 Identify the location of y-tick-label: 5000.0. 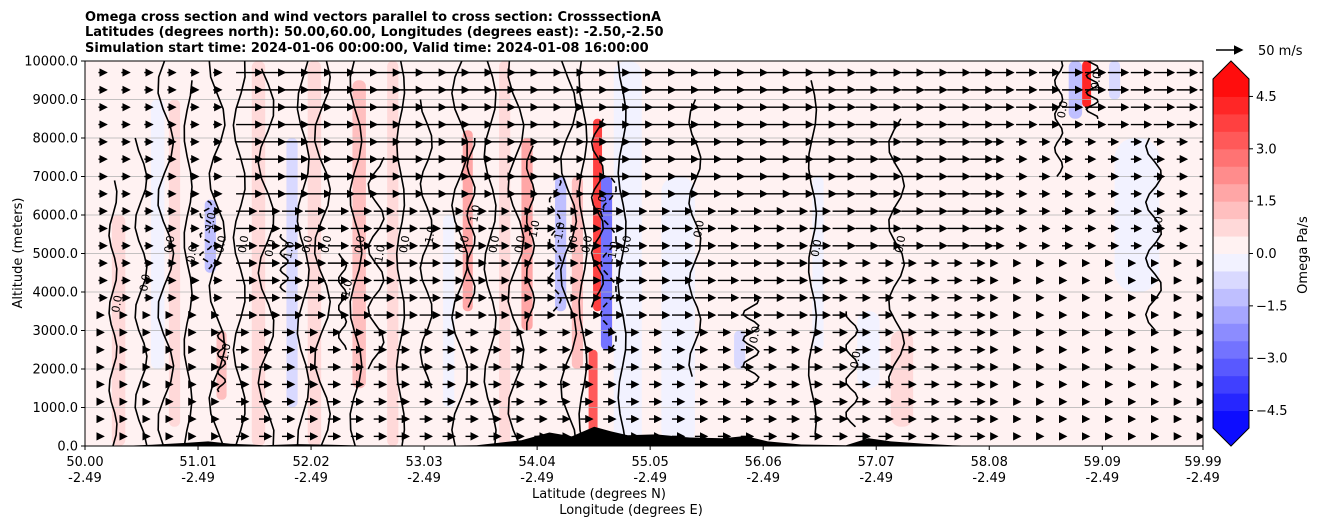
(56, 254).